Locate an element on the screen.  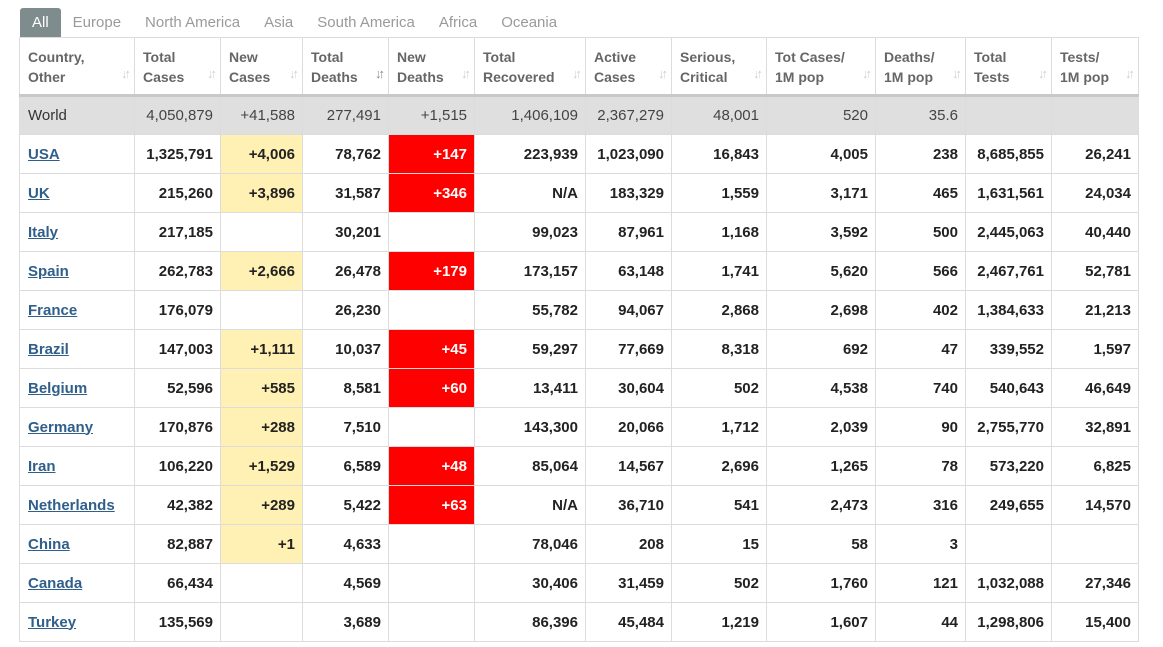
cell-total-deaths: 8,581 is located at coordinates (345, 388).